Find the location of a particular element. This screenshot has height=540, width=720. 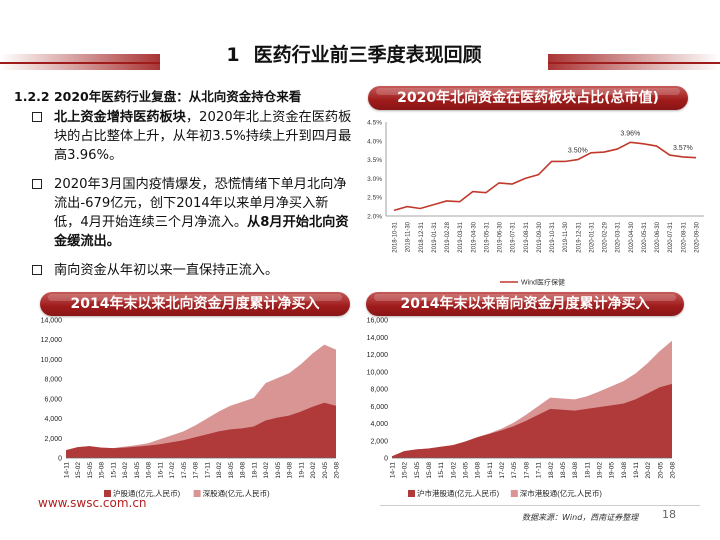

x-tick-label: 2018-11-30 is located at coordinates (409, 236).